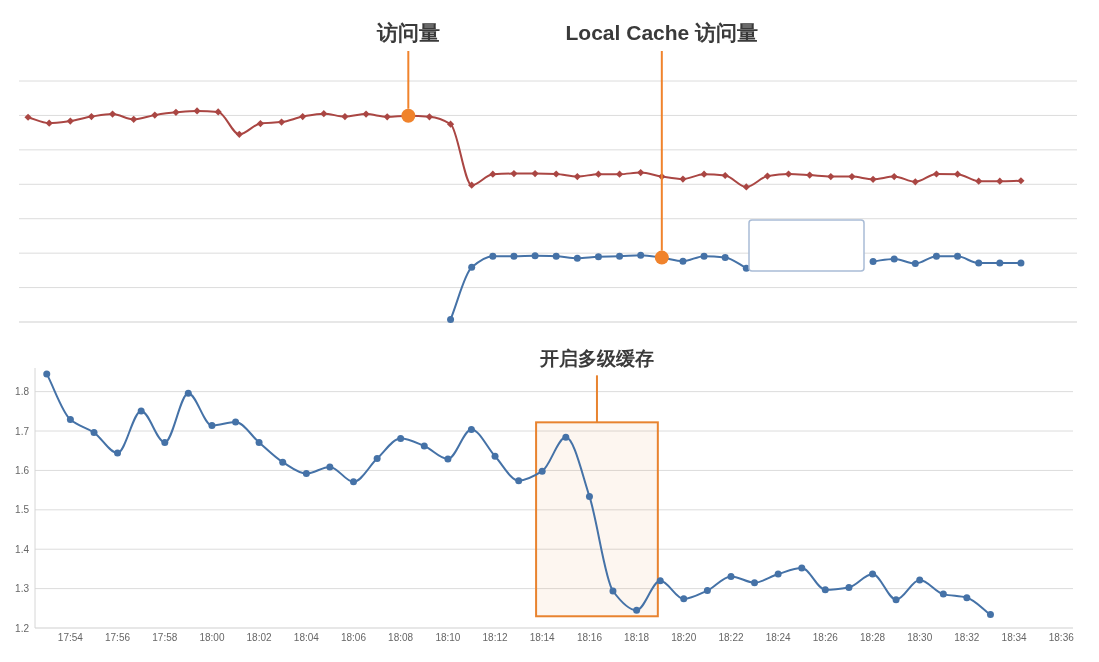 The image size is (1099, 662). What do you see at coordinates (408, 72) in the screenshot?
I see `annotation: 访问量` at bounding box center [408, 72].